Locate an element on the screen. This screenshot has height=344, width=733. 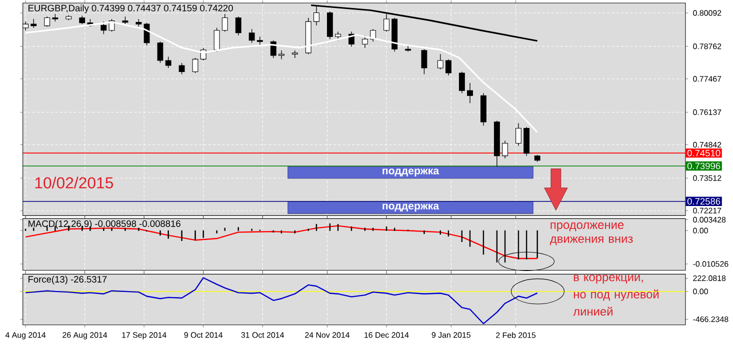
ref-line-label: 0.72586 is located at coordinates (703, 201).